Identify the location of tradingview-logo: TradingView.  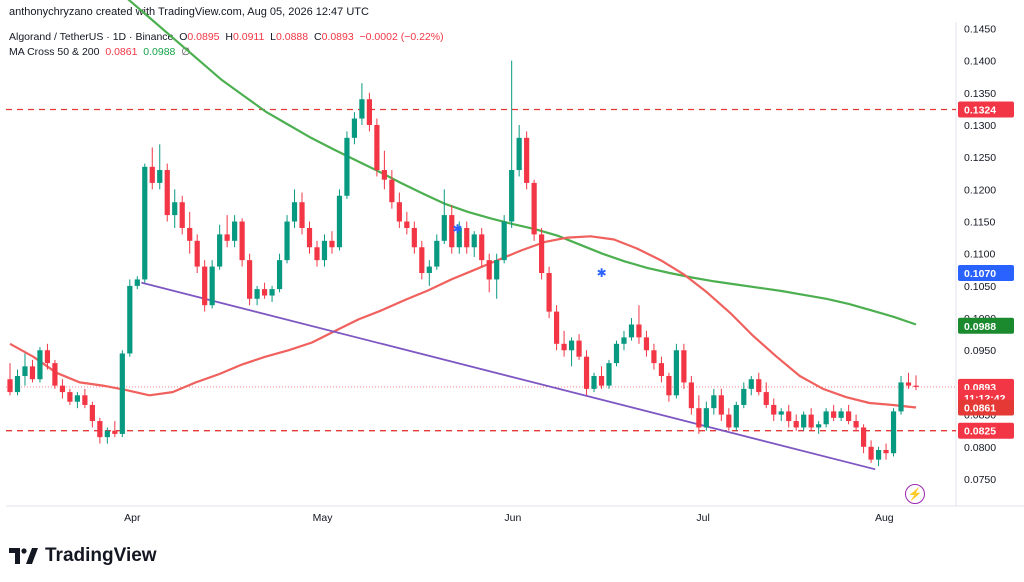
(83, 556).